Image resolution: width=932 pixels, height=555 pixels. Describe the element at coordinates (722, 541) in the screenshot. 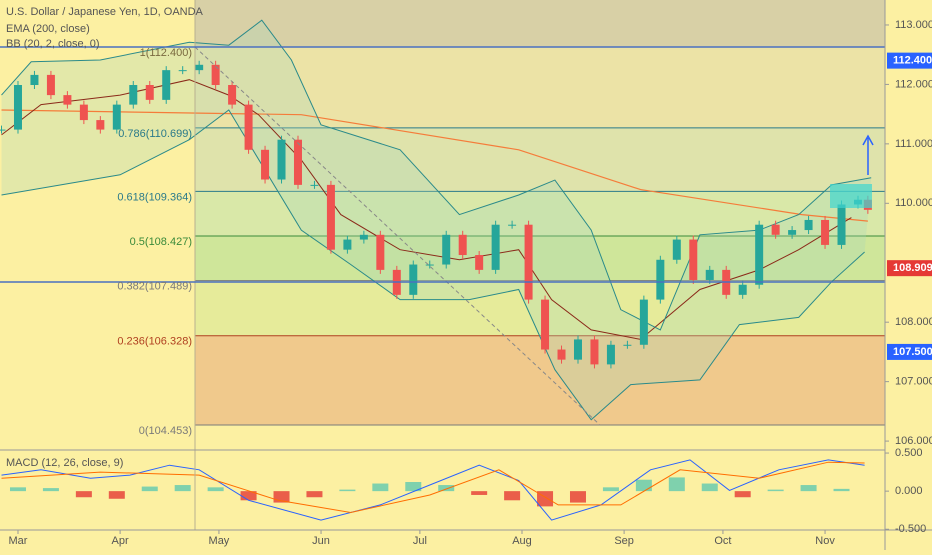

I see `x-tick-label: Oct` at that location.